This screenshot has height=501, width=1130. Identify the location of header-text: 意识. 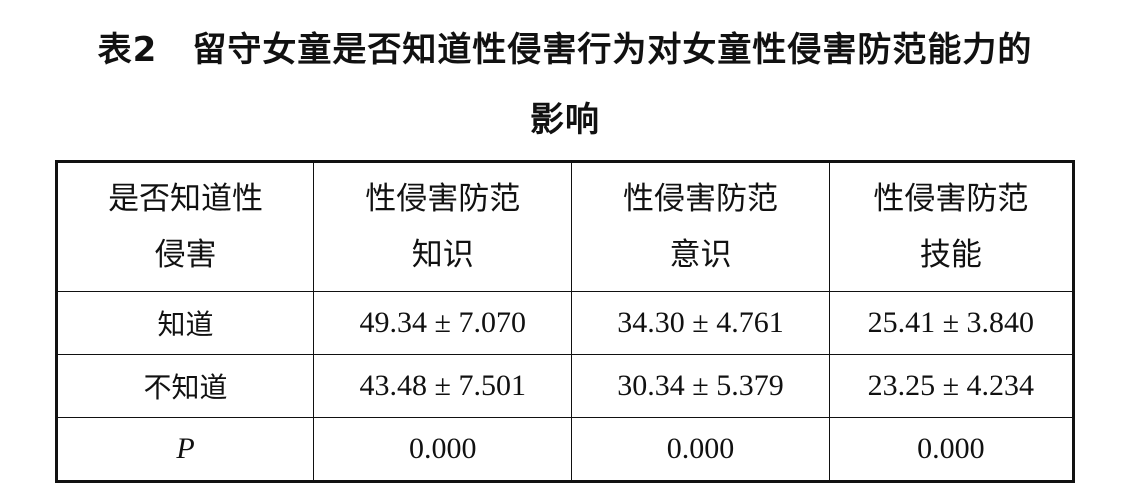
(700, 255).